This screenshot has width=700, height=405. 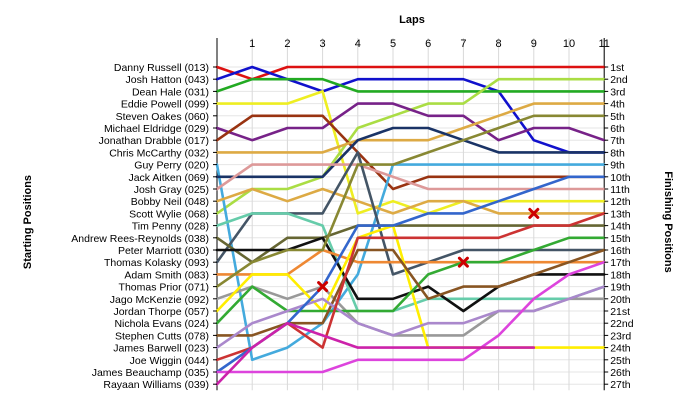 What do you see at coordinates (170, 202) in the screenshot?
I see `starting-position-label: Bobby Neil (048)` at bounding box center [170, 202].